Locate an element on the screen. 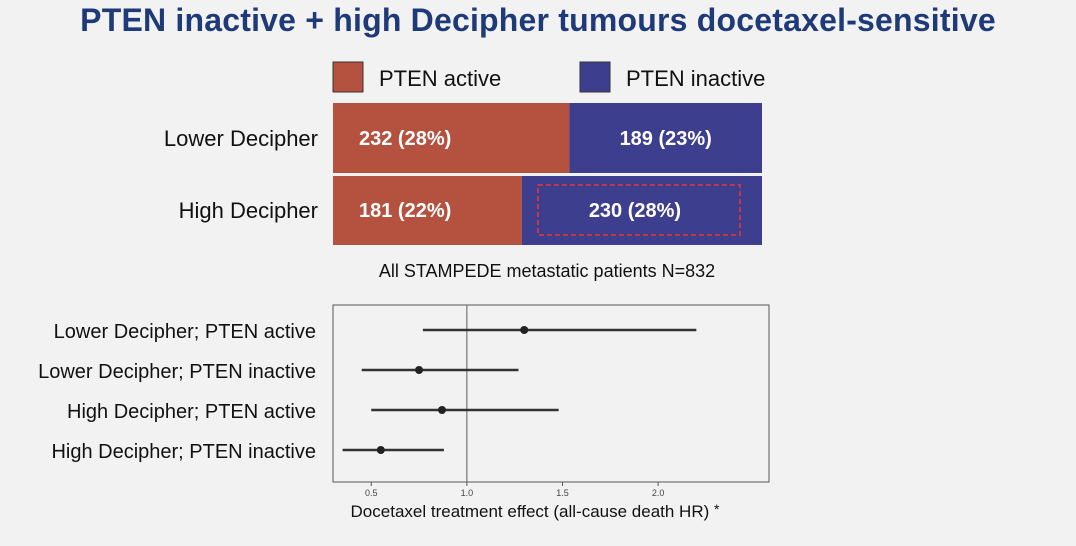 Image resolution: width=1076 pixels, height=546 pixels. legend-label-pten-active: PTEN active is located at coordinates (440, 78).